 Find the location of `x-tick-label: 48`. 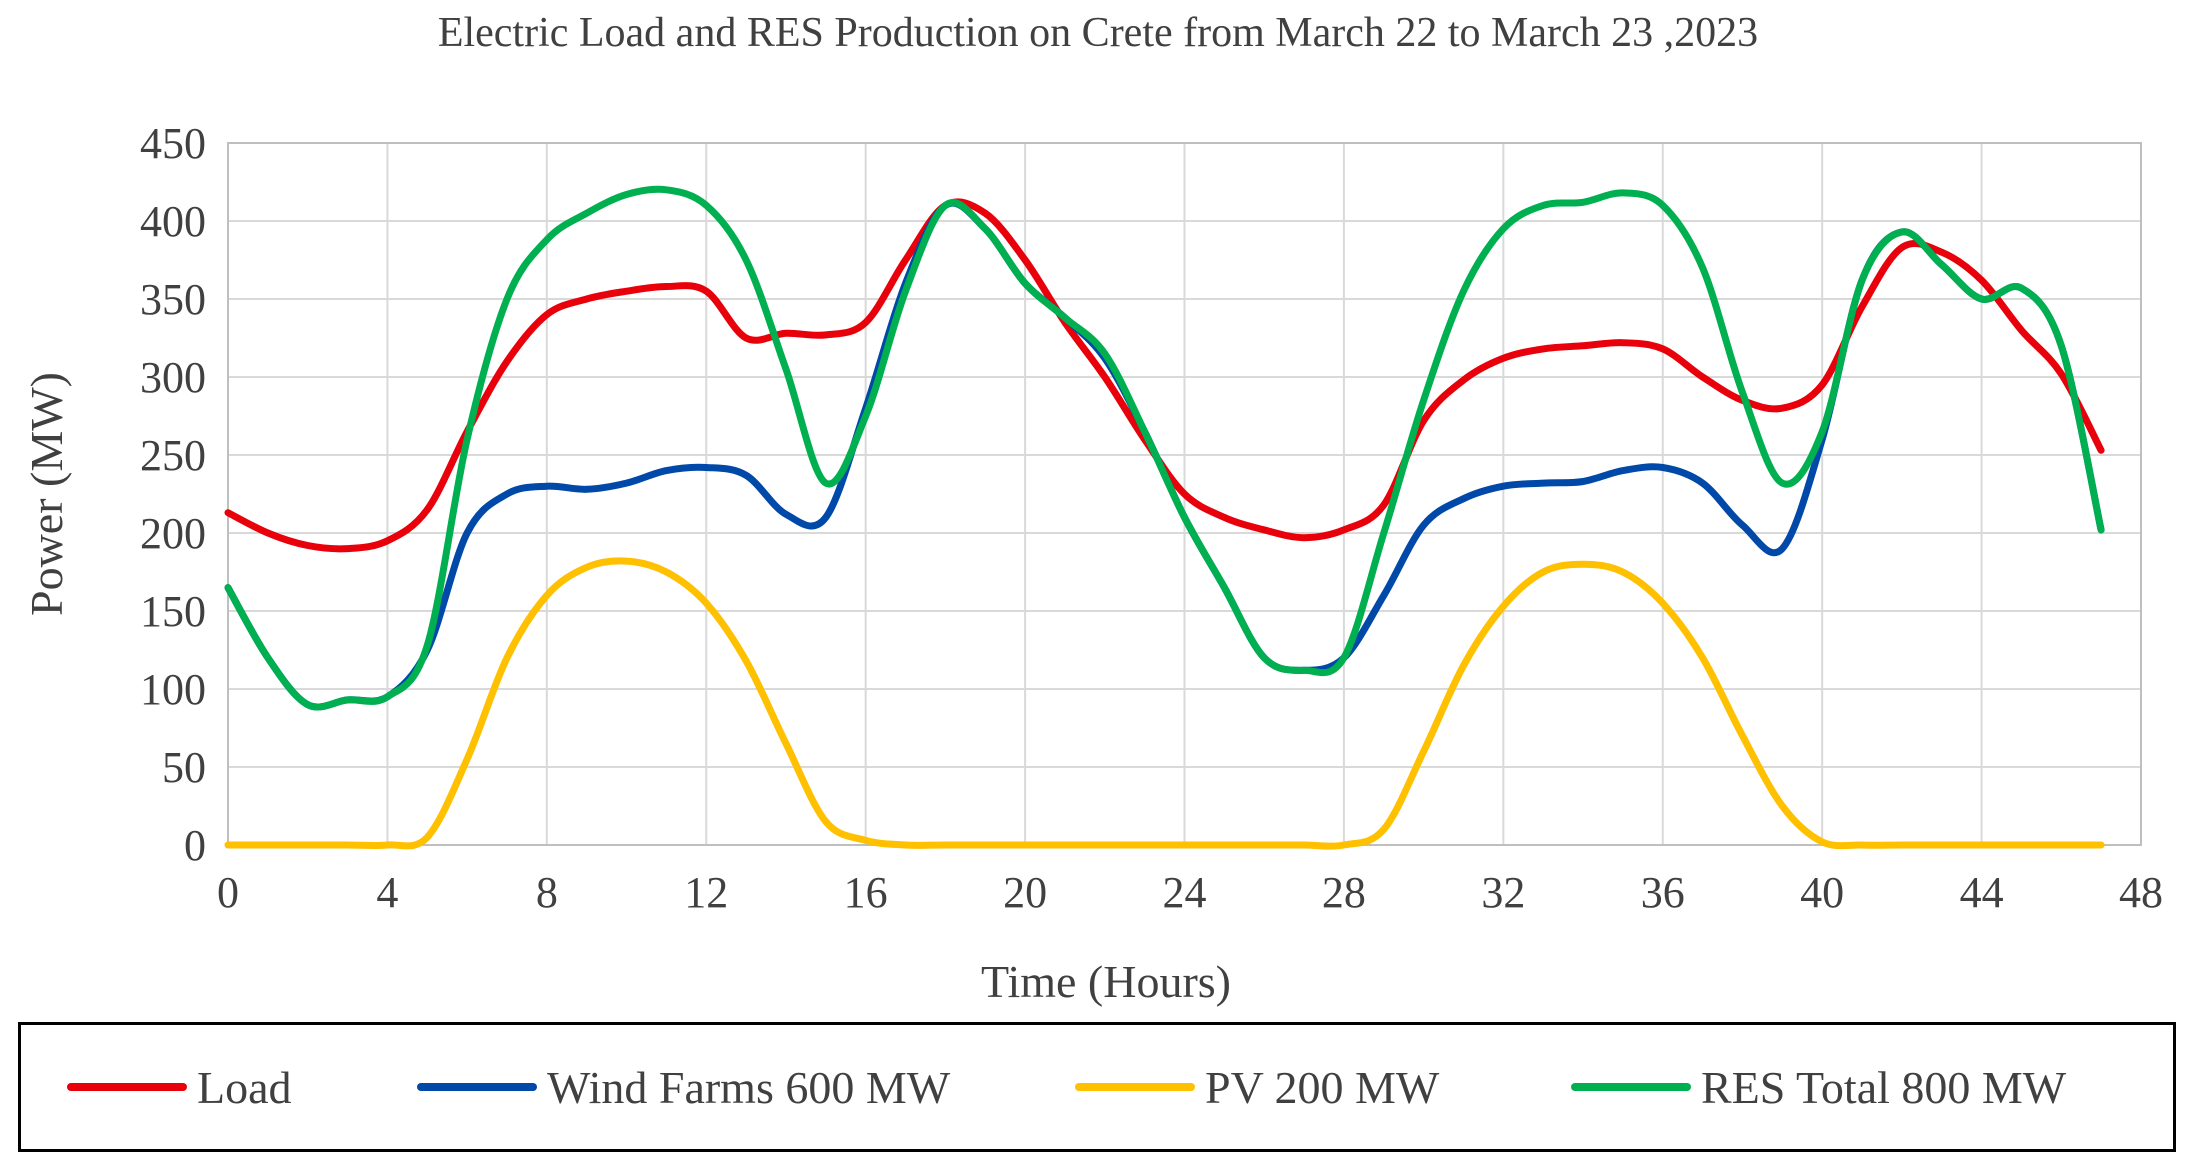

x-tick-label: 48 is located at coordinates (2141, 892).